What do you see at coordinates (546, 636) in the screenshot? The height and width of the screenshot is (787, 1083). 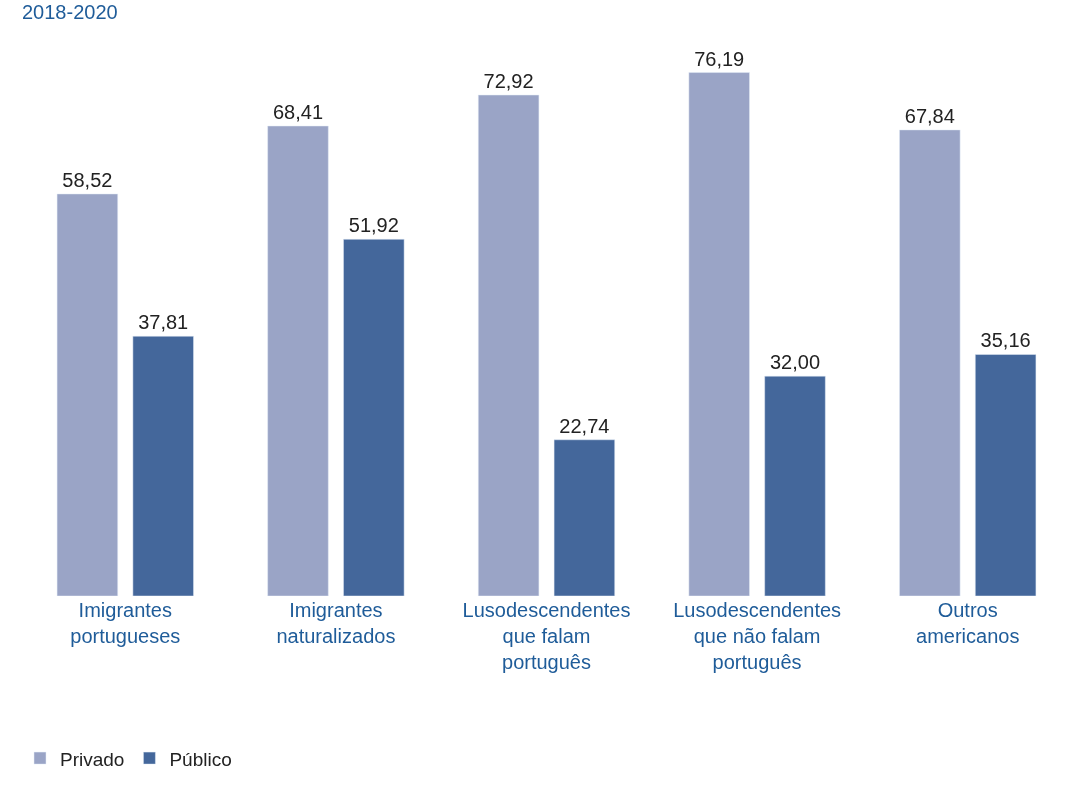 I see `x-tick-label: Lusodescendentes que falam português` at bounding box center [546, 636].